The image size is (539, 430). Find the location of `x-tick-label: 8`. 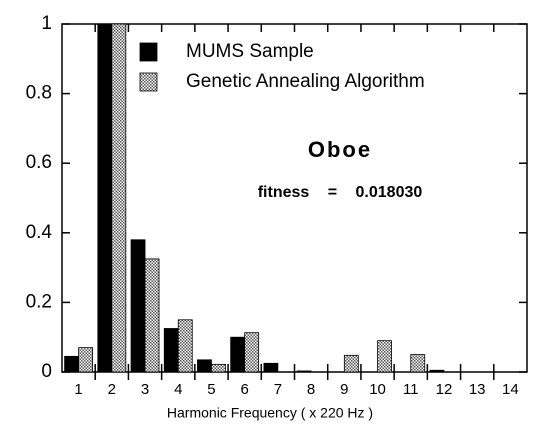

x-tick-label: 8 is located at coordinates (311, 389).